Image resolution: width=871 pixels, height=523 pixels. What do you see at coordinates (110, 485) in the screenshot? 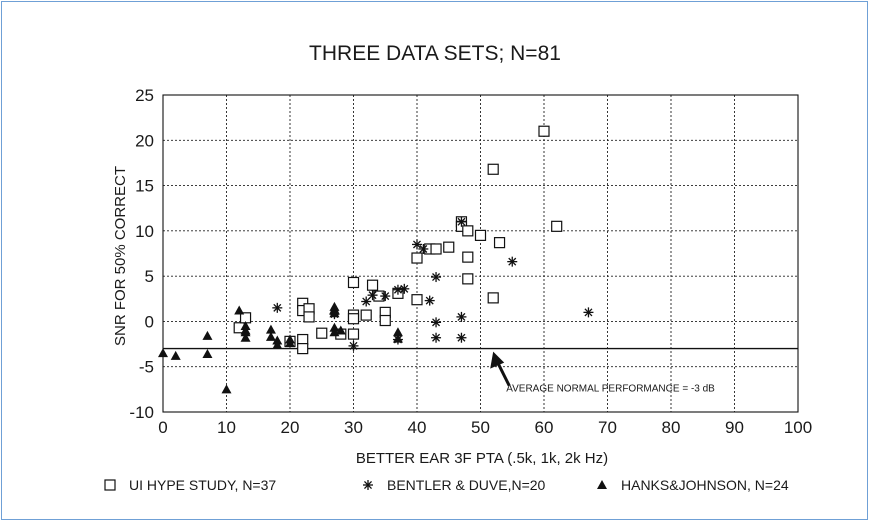
I see `legend-marker-open-square` at bounding box center [110, 485].